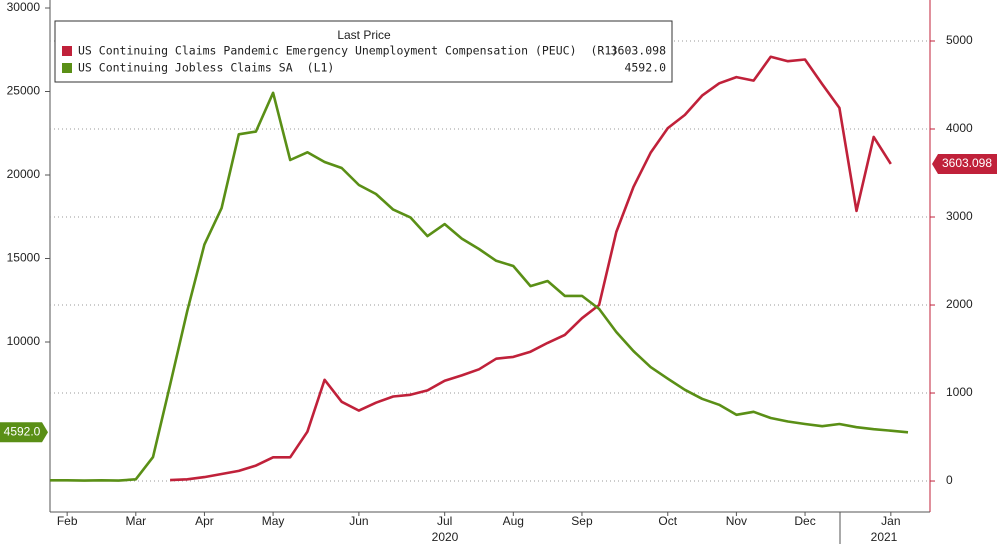 This screenshot has width=997, height=544. What do you see at coordinates (204, 521) in the screenshot?
I see `x-tick-label: Apr` at bounding box center [204, 521].